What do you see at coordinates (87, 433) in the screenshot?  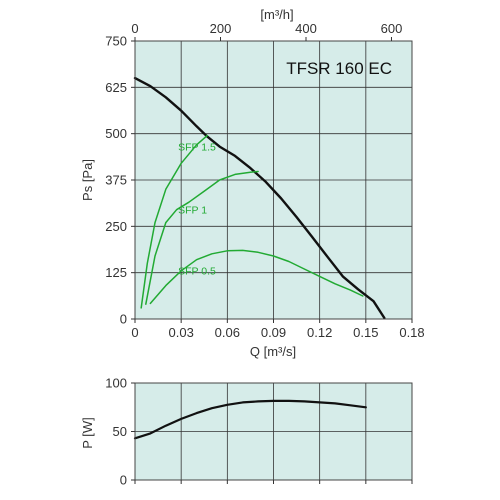 I see `power-y-axis-label: P [W]` at bounding box center [87, 433].